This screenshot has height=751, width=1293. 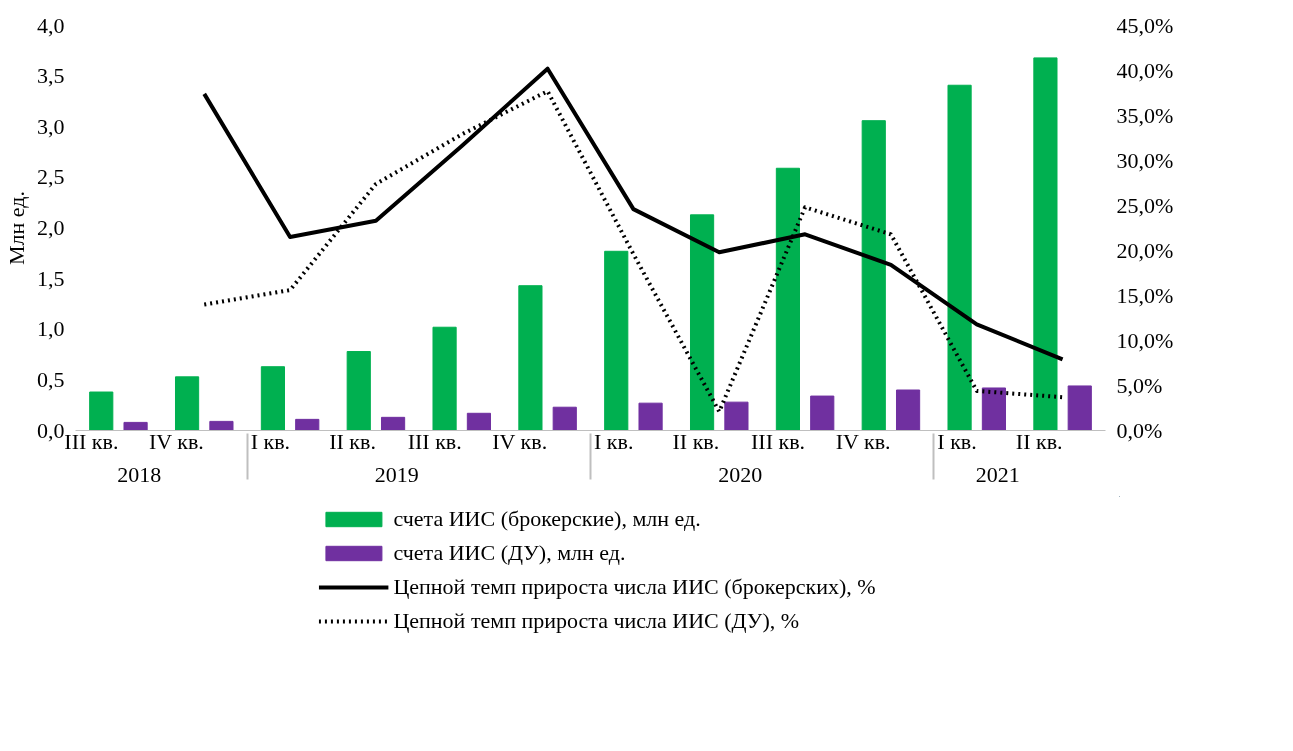 What do you see at coordinates (1145, 205) in the screenshot?
I see `y2-tick-label: 25,0%` at bounding box center [1145, 205].